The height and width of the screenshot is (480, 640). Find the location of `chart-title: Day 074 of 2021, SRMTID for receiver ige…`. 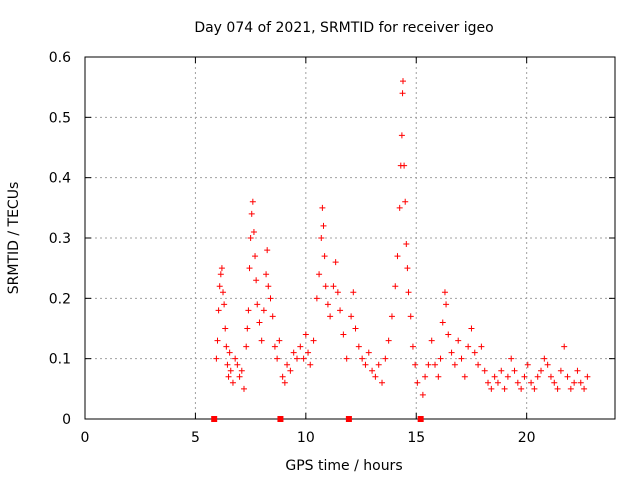

chart-title: Day 074 of 2021, SRMTID for receiver ige… is located at coordinates (343, 28).